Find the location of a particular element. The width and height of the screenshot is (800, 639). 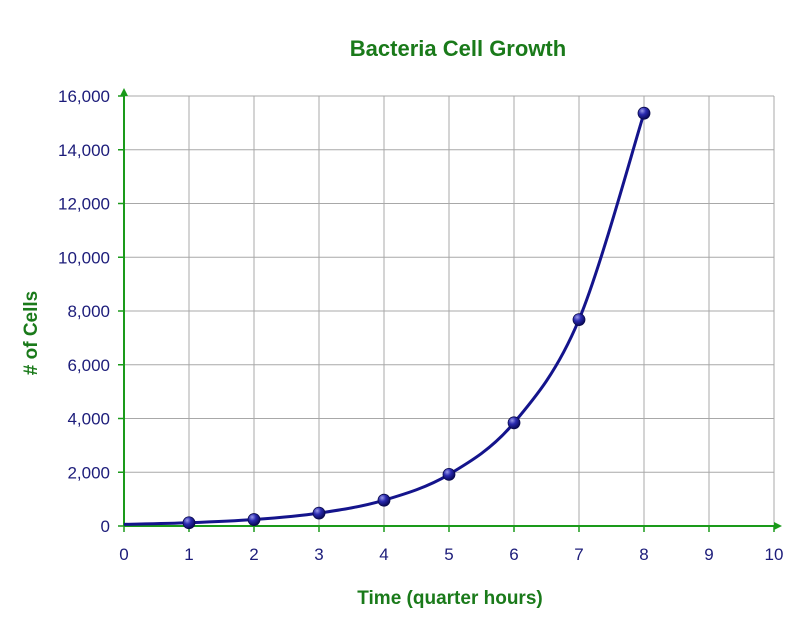

y-tick-label: 2,000 is located at coordinates (88, 472).